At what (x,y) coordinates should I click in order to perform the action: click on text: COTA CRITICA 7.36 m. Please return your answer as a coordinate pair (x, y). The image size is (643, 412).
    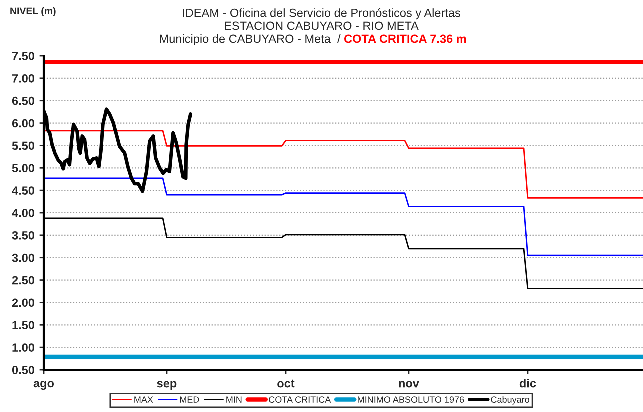
    Looking at the image, I should click on (405, 39).